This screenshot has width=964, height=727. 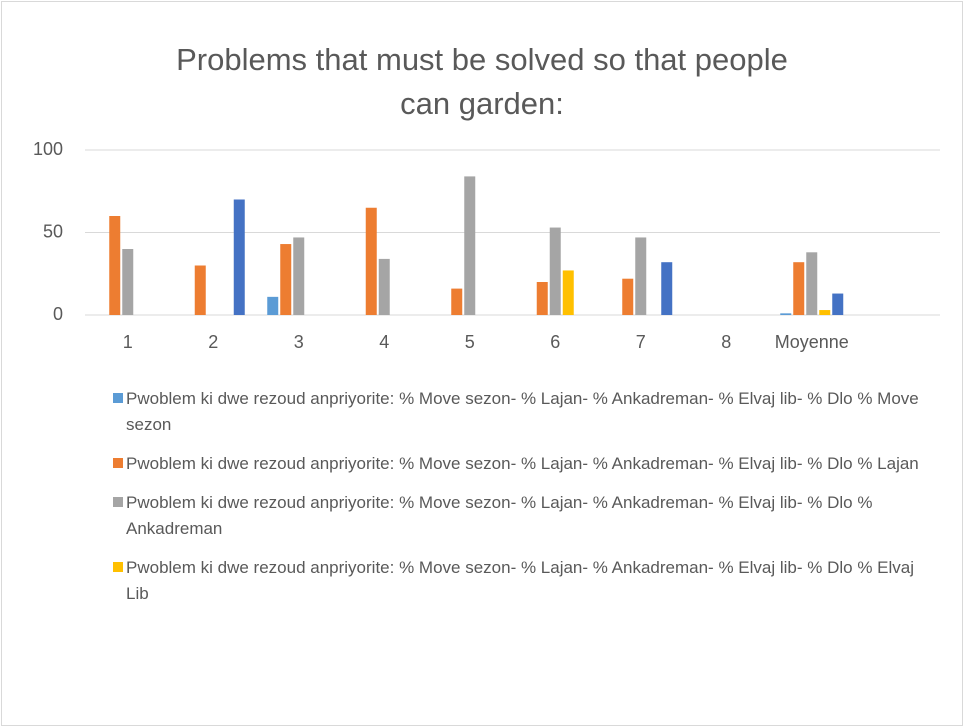 I want to click on x-tick-label: 2, so click(x=213, y=342).